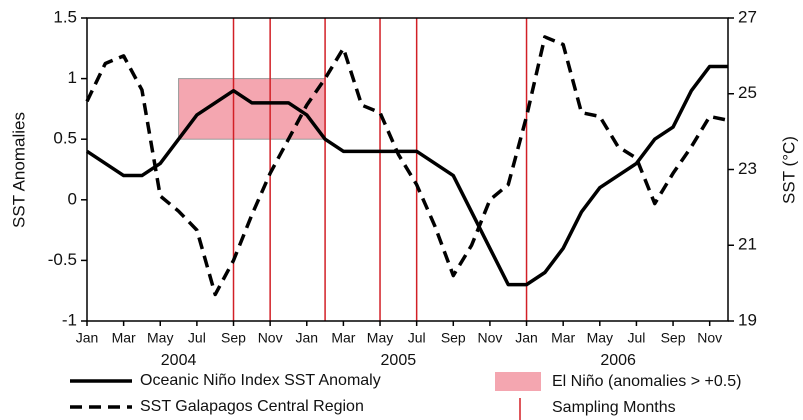 This screenshot has height=420, width=803. I want to click on y2-tick-label: 23, so click(747, 168).